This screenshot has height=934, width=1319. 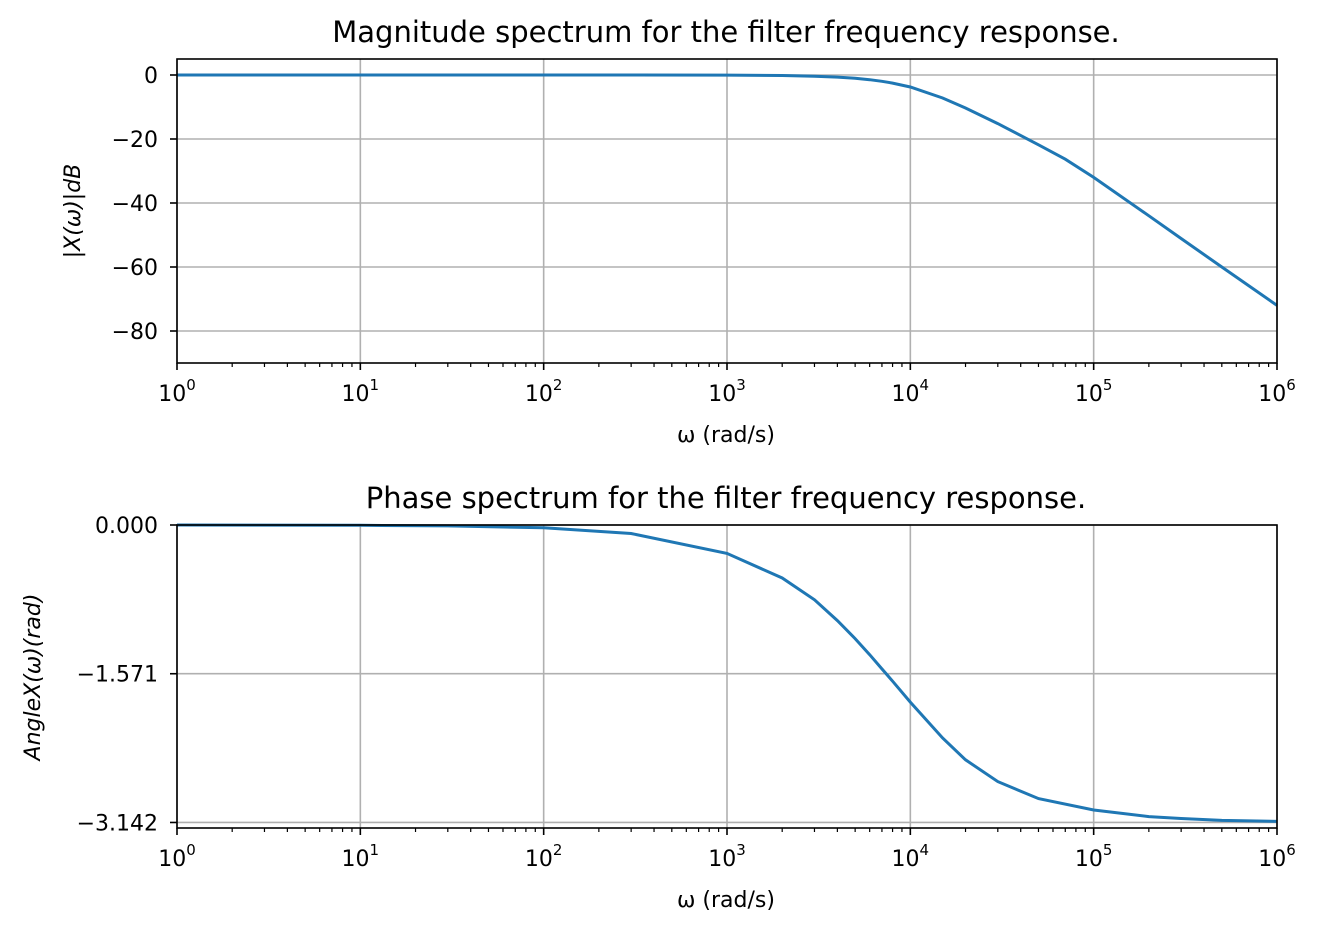 I want to click on magnitude-y-tick-labels: 0 −20 −40 −60 −80, so click(x=135, y=204).